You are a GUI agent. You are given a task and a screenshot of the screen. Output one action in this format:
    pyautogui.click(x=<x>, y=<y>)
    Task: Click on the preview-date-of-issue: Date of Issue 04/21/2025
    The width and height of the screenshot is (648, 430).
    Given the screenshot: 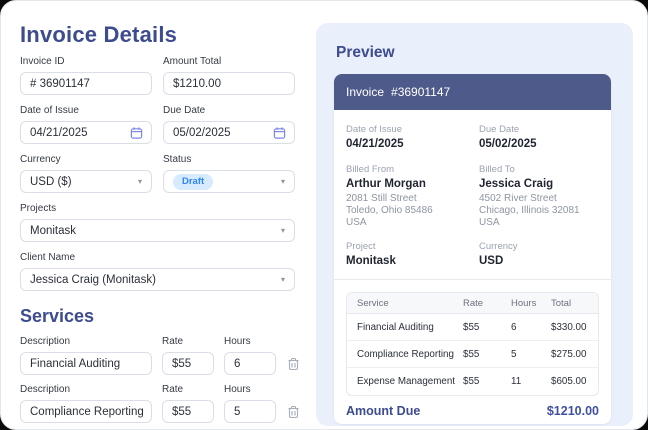 What is the action you would take?
    pyautogui.click(x=375, y=137)
    